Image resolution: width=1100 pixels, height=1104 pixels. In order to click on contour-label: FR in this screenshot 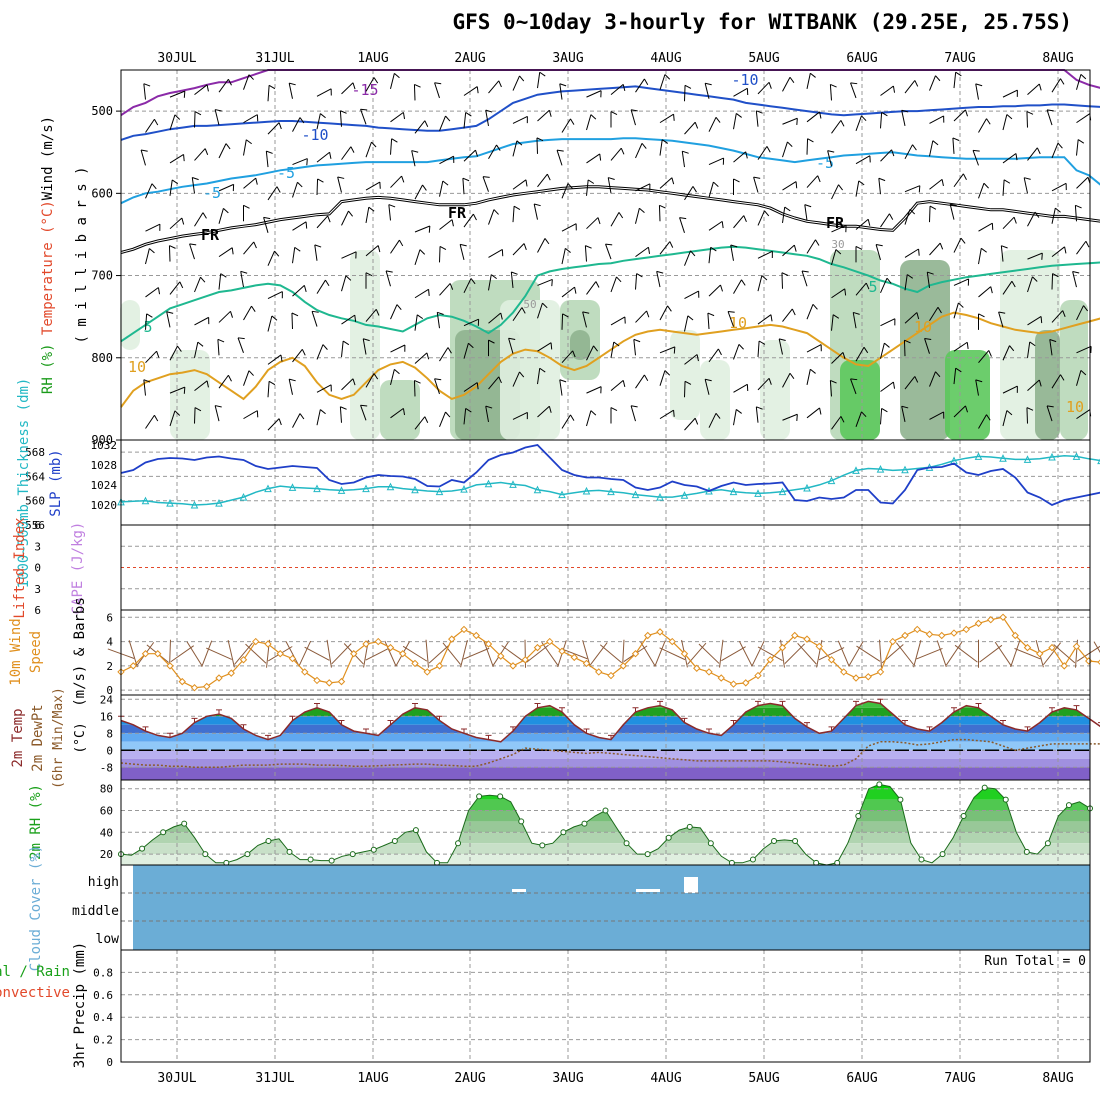, I will do `click(210, 235)`.